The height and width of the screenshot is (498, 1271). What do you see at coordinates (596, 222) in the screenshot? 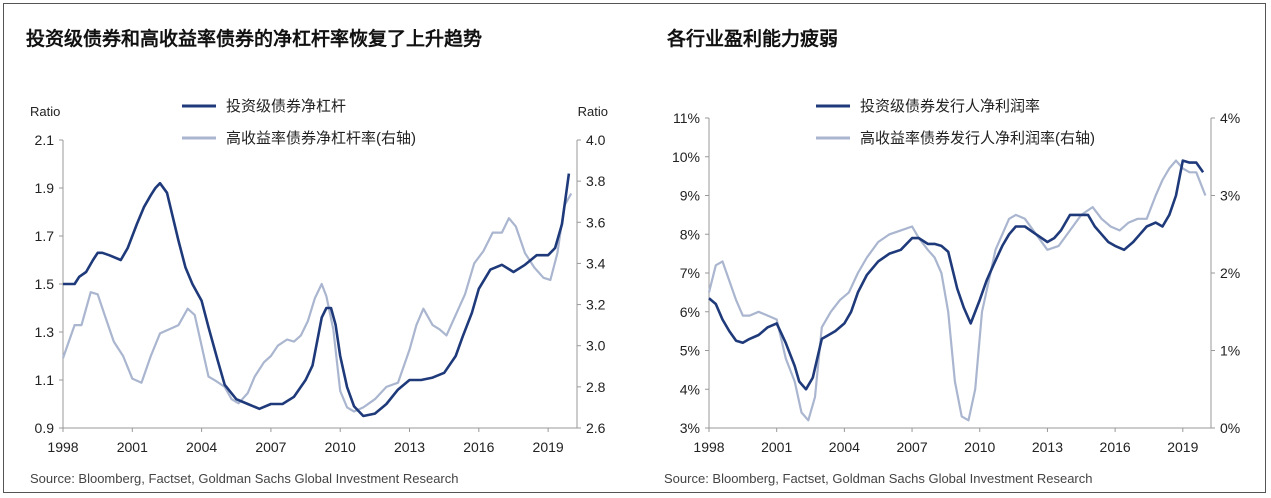
I see `right-y-tick-label: 3.6` at bounding box center [596, 222].